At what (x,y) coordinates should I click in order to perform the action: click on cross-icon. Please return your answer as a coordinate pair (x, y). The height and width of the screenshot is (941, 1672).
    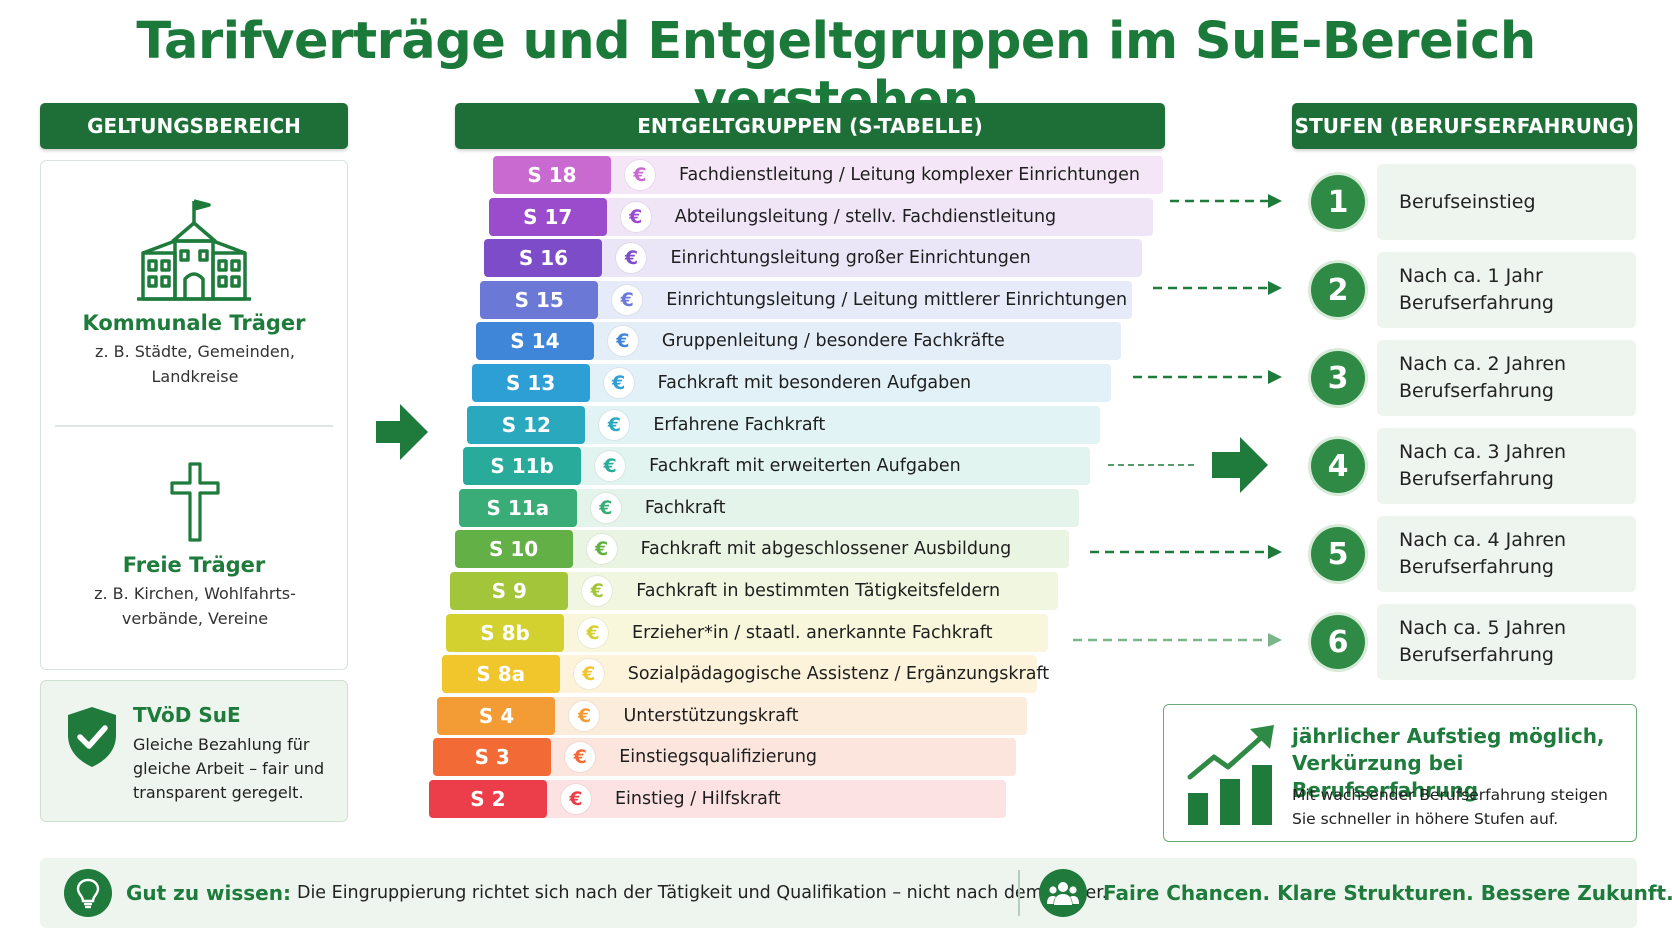
    Looking at the image, I should click on (195, 502).